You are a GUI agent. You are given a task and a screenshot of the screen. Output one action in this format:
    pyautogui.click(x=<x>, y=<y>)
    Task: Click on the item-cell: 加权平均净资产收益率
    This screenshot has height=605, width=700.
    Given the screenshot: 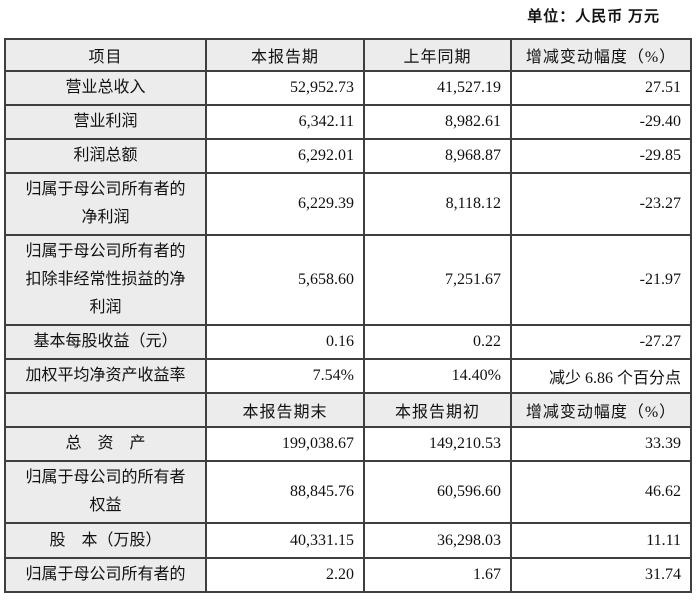 What is the action you would take?
    pyautogui.click(x=105, y=376)
    